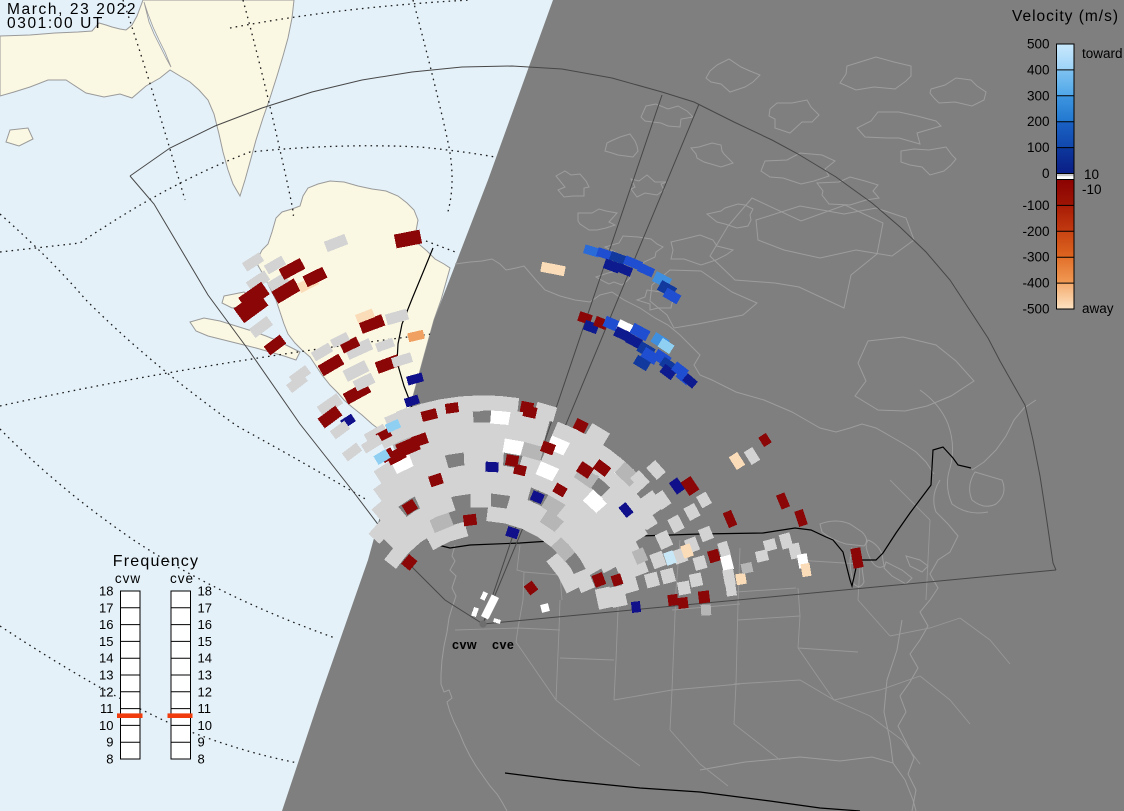 This screenshot has width=1124, height=811. I want to click on svg-text: -400, so click(1035, 283).